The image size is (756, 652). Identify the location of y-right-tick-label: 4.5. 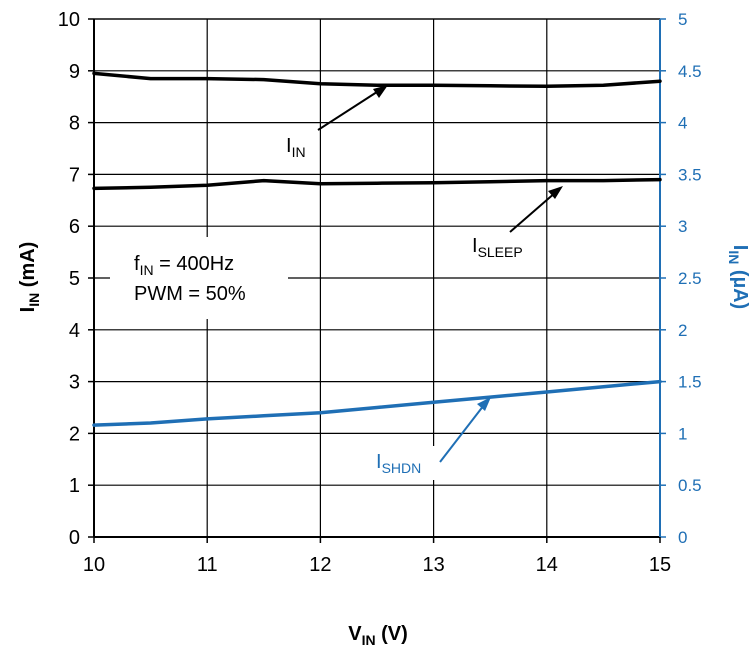
(690, 71).